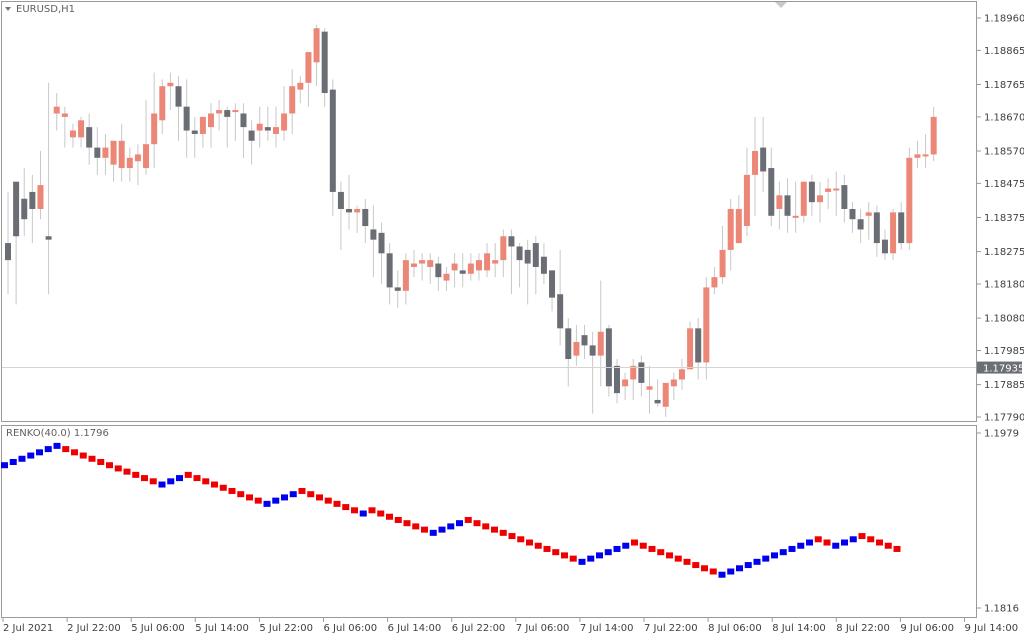 The width and height of the screenshot is (1024, 640). Describe the element at coordinates (671, 628) in the screenshot. I see `time-tick-label: 7 Jul 22:00` at that location.